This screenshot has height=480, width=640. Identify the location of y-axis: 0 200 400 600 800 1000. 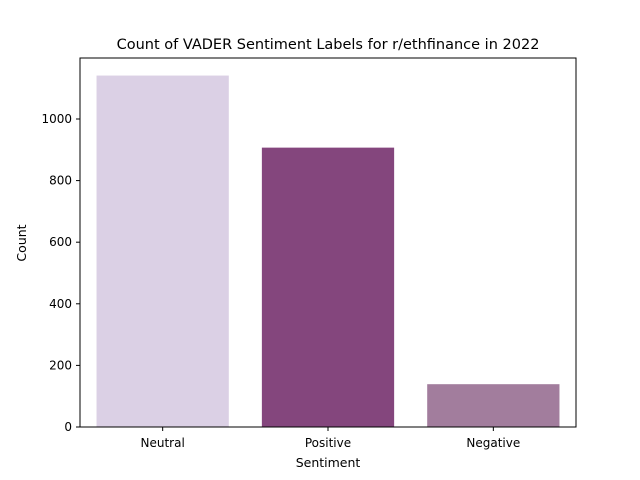
(60, 273).